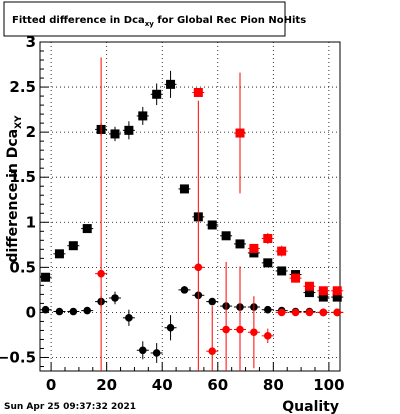  What do you see at coordinates (18, 357) in the screenshot?
I see `y-tick-label: −0.5` at bounding box center [18, 357].